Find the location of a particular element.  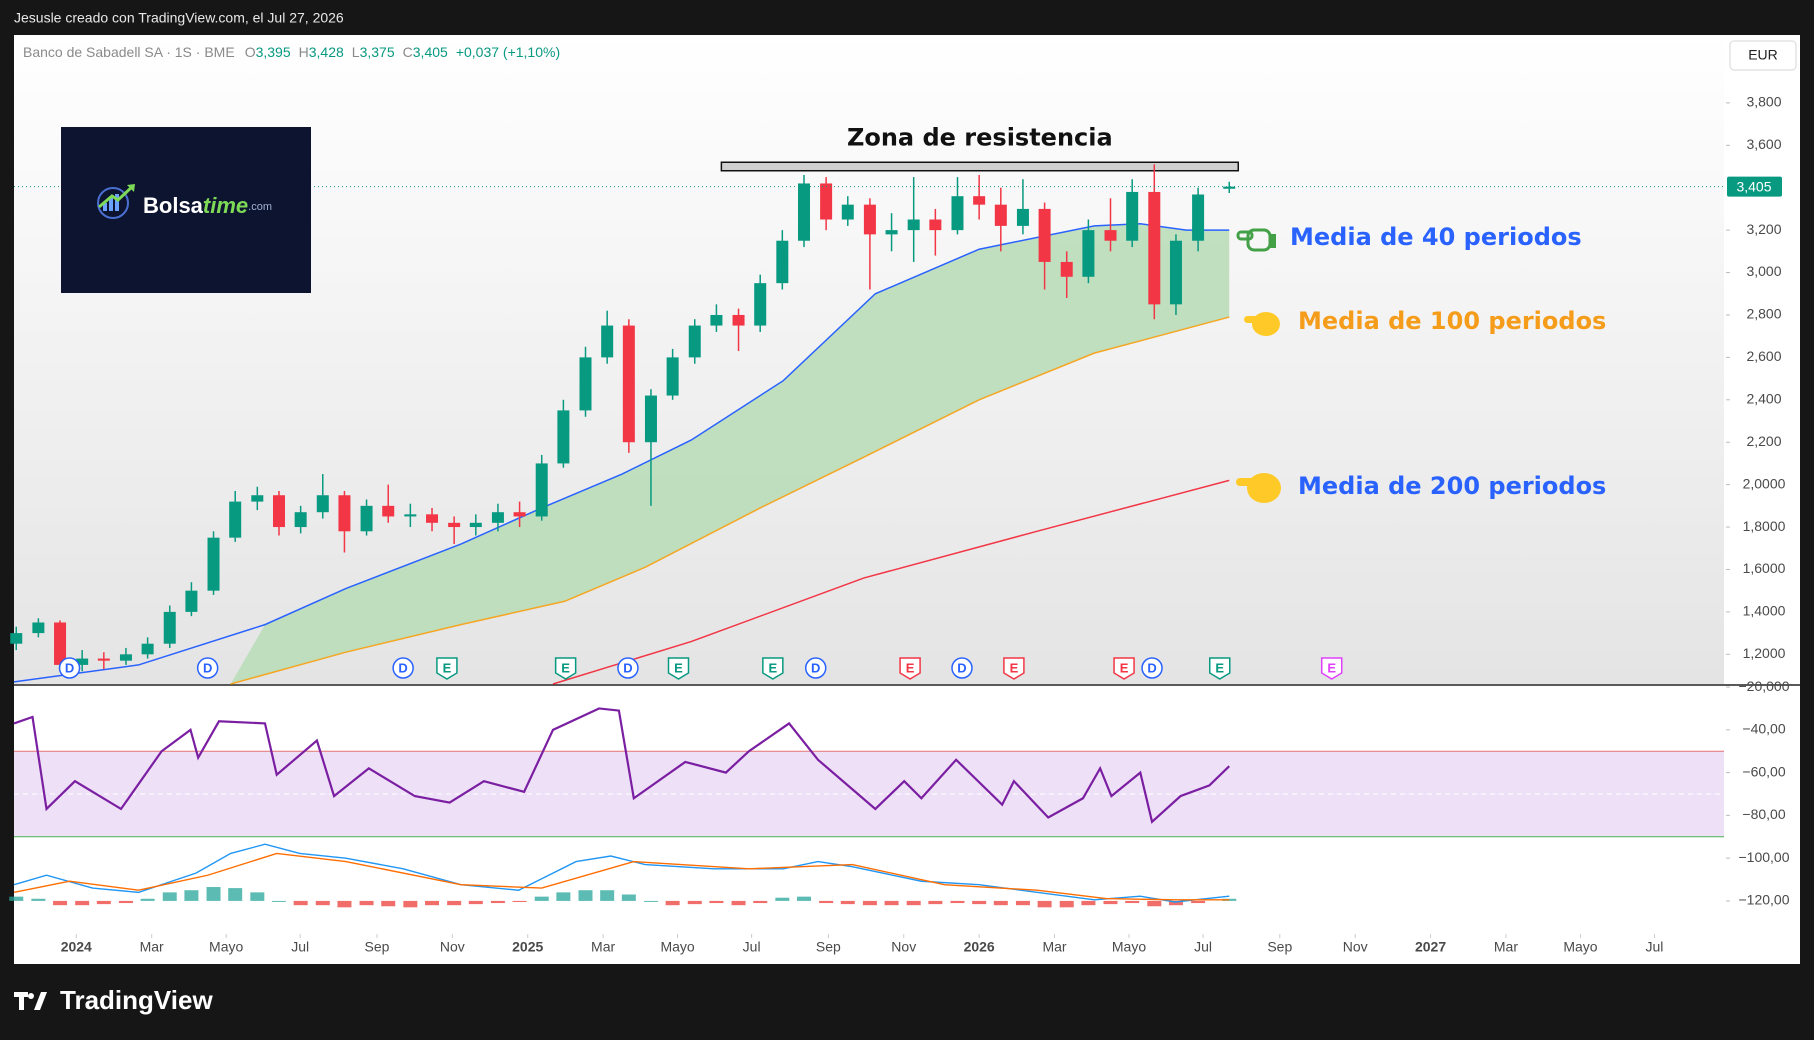

logo-arrow is located at coordinates (116, 196).